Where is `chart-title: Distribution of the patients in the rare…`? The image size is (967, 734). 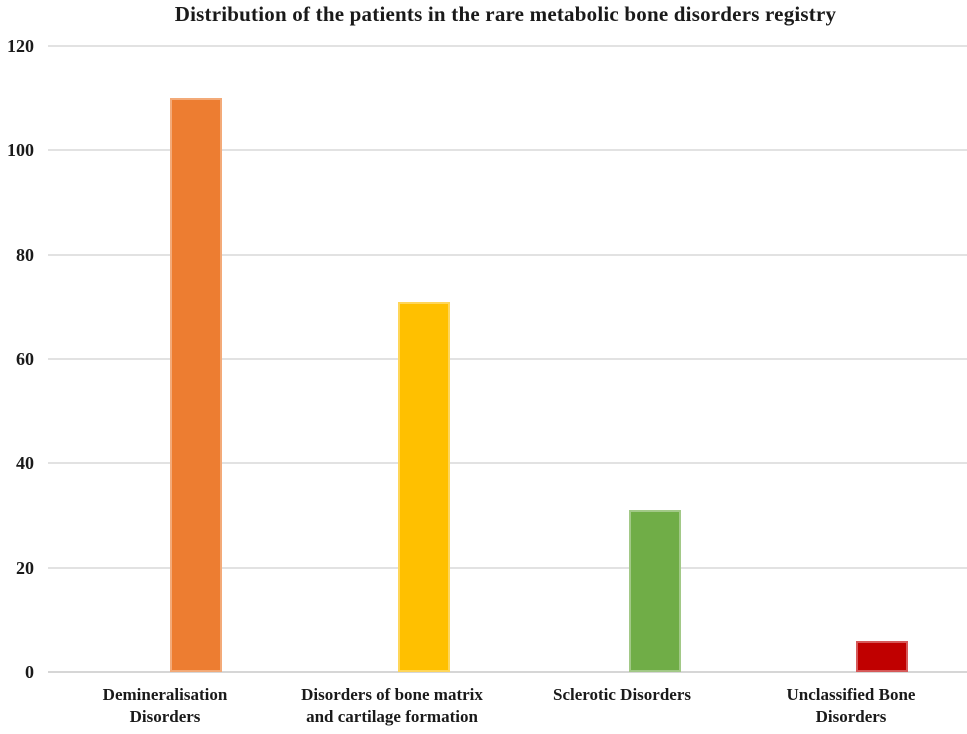 chart-title: Distribution of the patients in the rare… is located at coordinates (505, 14).